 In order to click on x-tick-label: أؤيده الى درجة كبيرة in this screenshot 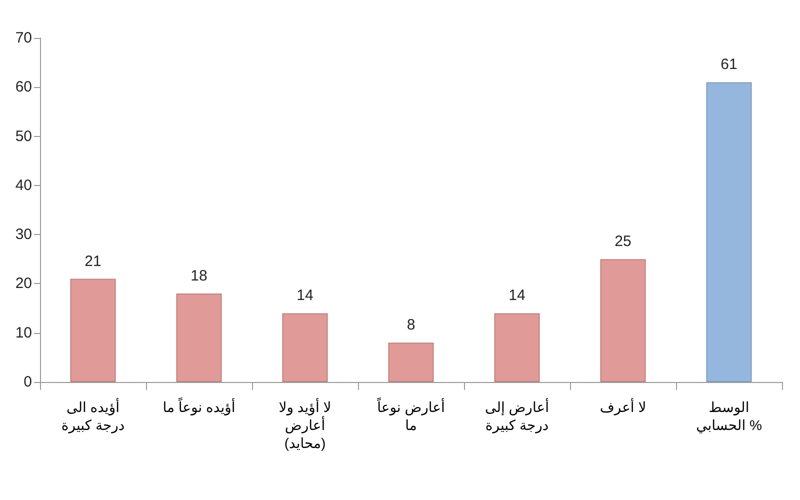, I will do `click(93, 416)`.